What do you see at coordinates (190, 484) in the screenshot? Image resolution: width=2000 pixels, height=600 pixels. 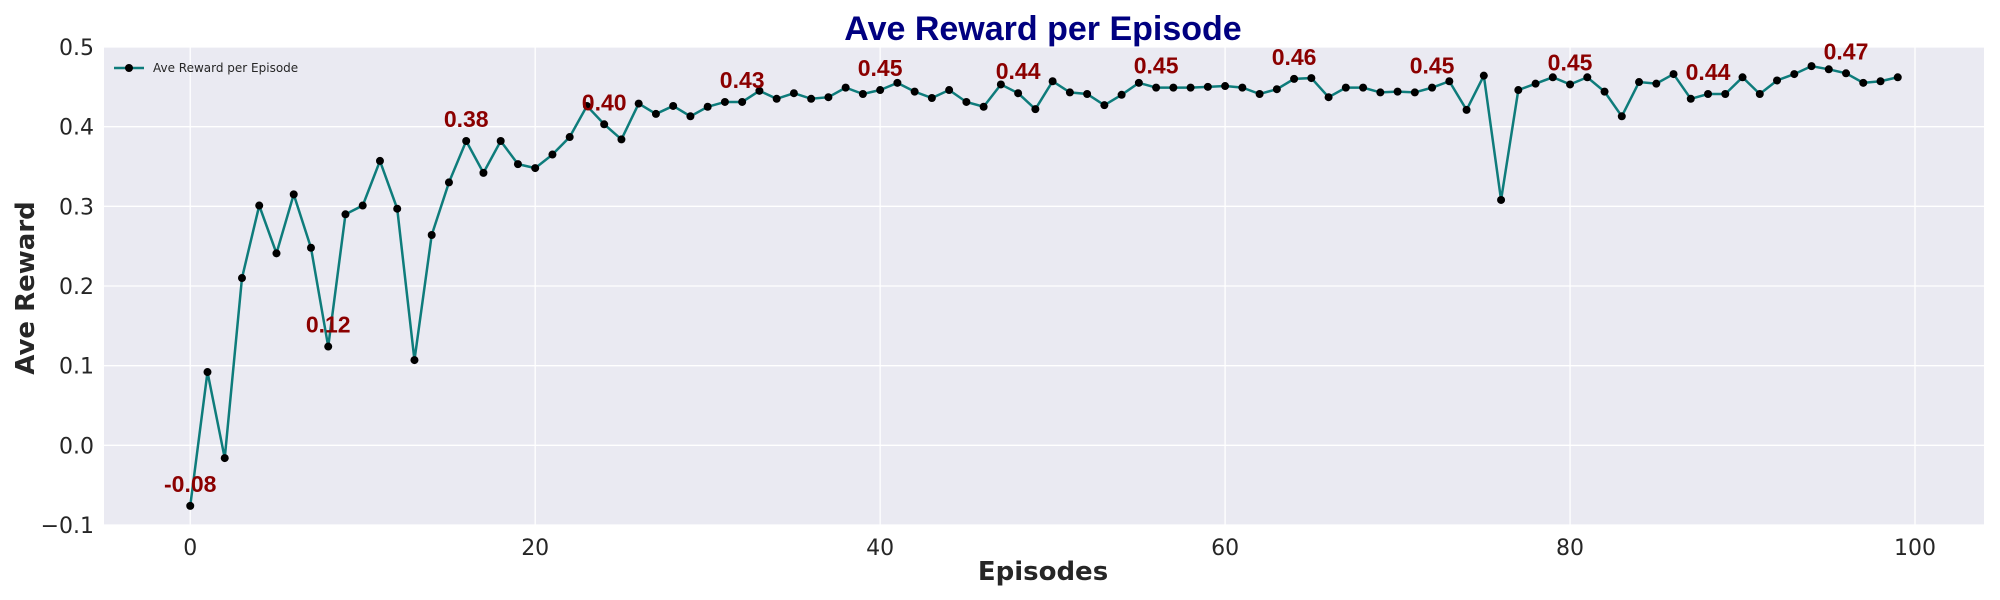 I see `annotation-label-0: -0.08` at bounding box center [190, 484].